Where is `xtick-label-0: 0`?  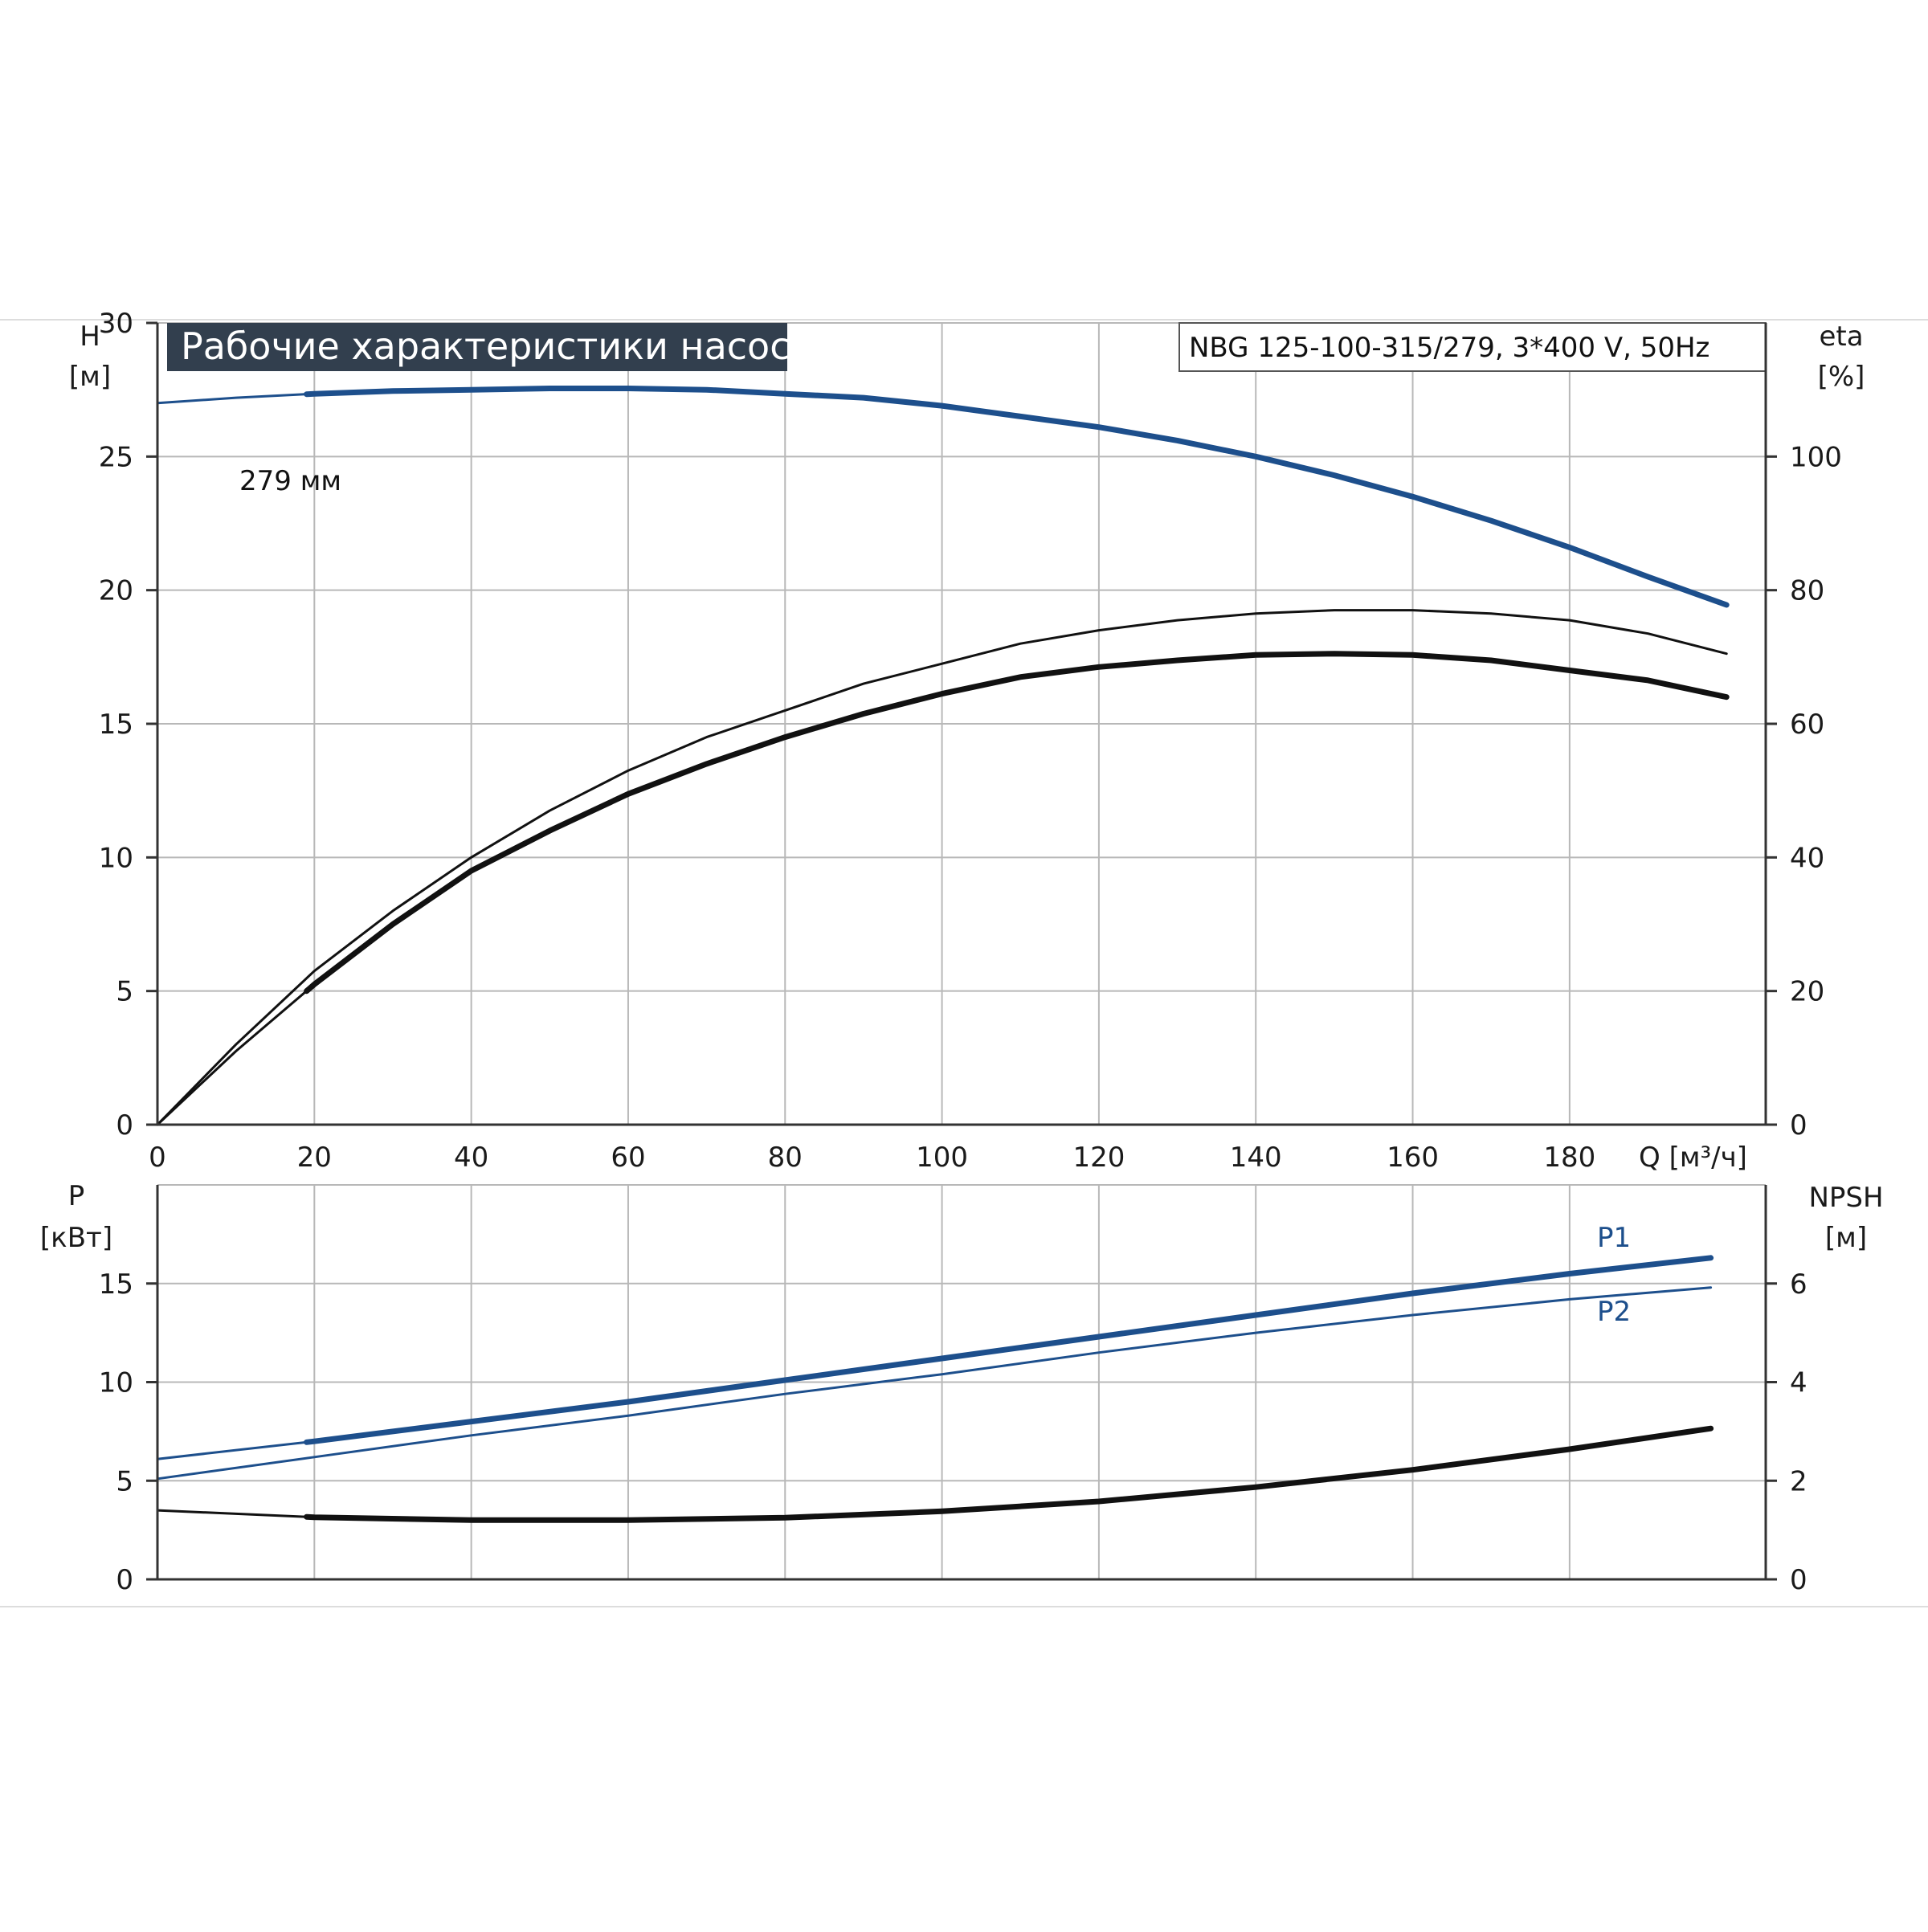 xtick-label-0: 0 is located at coordinates (157, 1158).